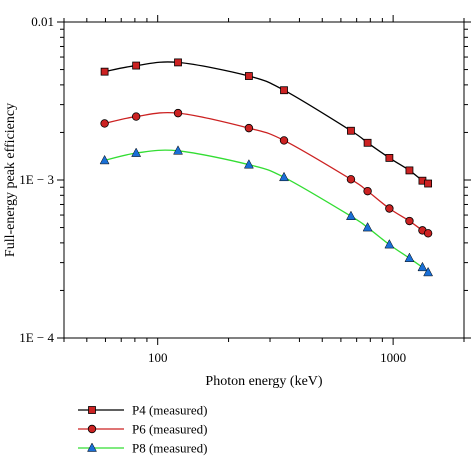 The width and height of the screenshot is (474, 474). I want to click on x-tick-label: 100, so click(158, 357).